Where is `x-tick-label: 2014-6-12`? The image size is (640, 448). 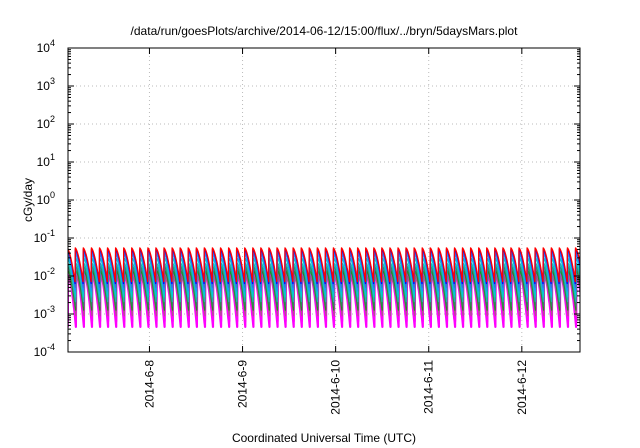 x-tick-label: 2014-6-12 is located at coordinates (522, 387).